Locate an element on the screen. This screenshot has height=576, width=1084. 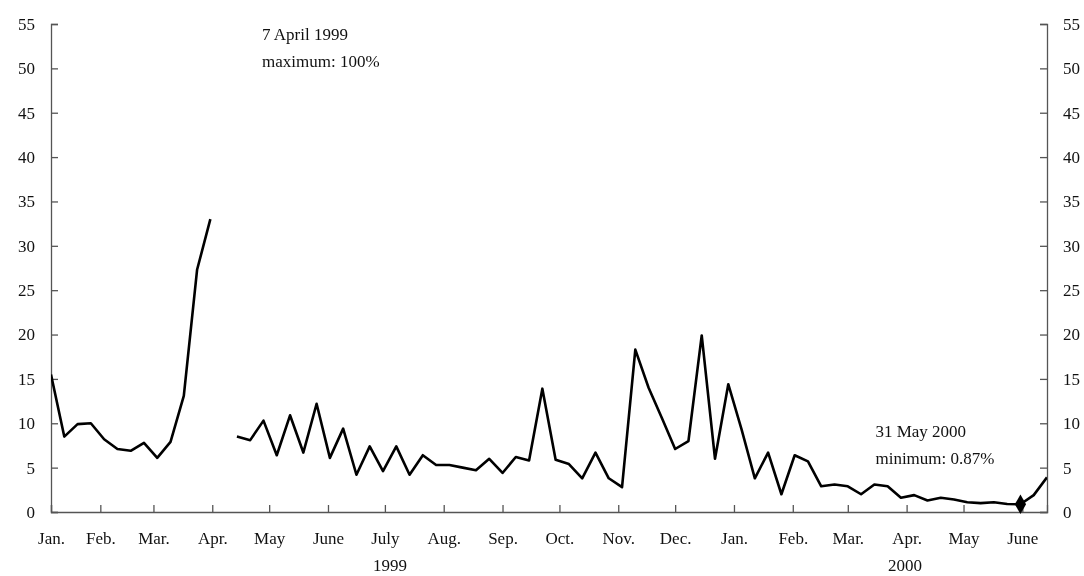
x-tick-label: Nov. is located at coordinates (618, 539).